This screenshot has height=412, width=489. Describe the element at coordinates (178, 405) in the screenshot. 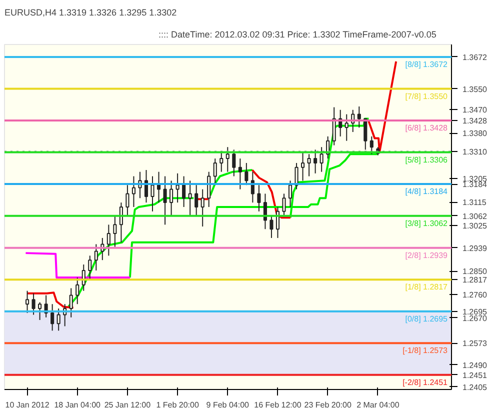

I see `x-tick-label: 1 Feb 20:00` at that location.